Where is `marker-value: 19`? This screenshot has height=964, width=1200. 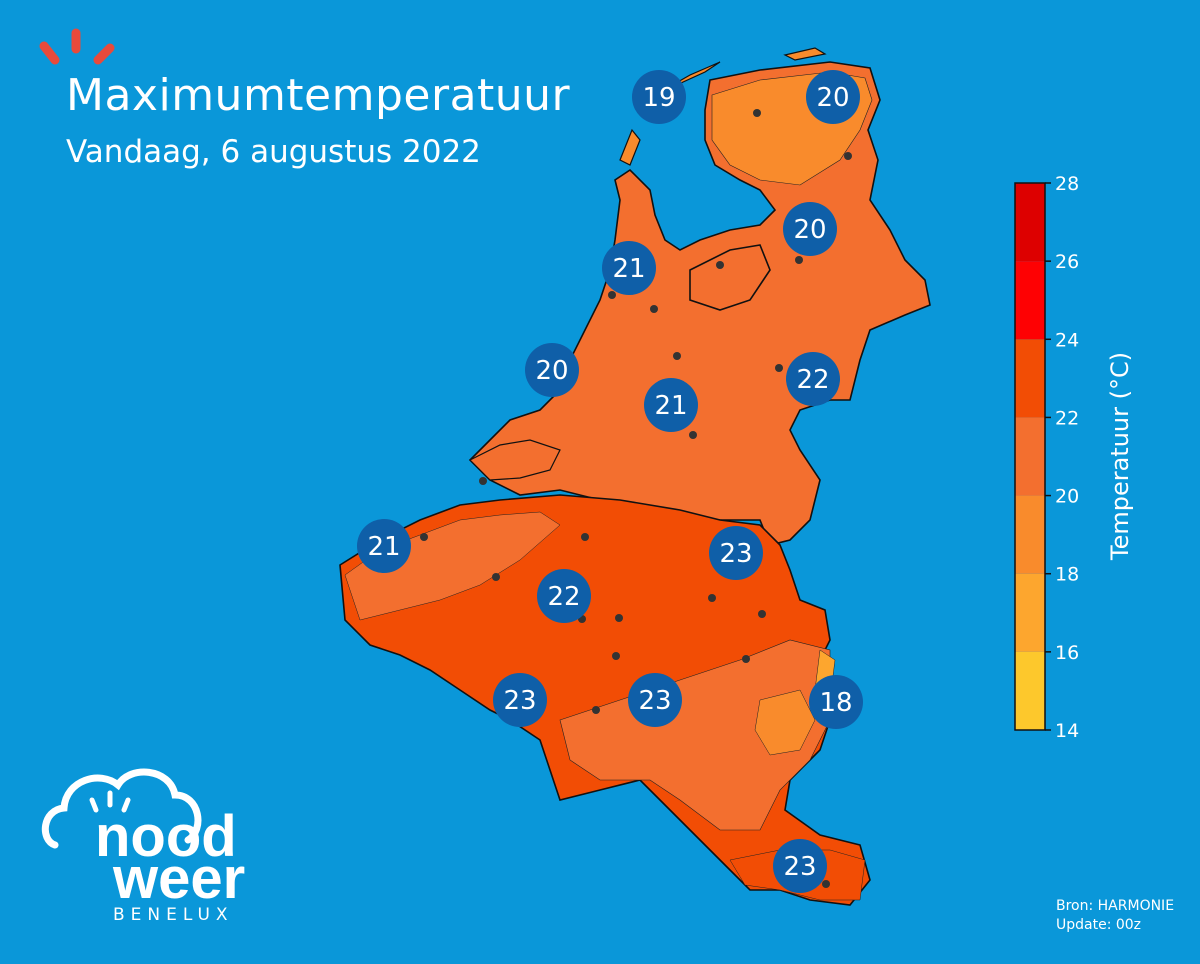 marker-value: 19 is located at coordinates (658, 98).